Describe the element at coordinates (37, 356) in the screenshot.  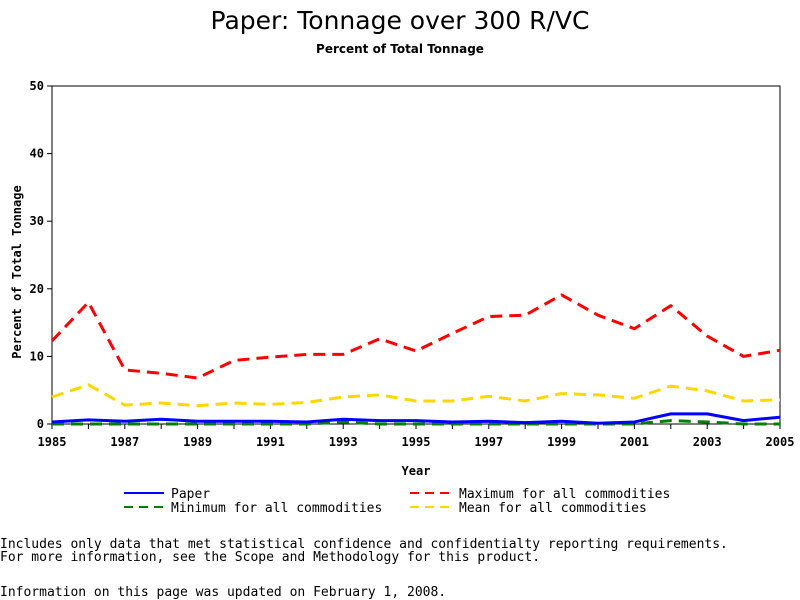
I see `y-tick-label: 10` at that location.